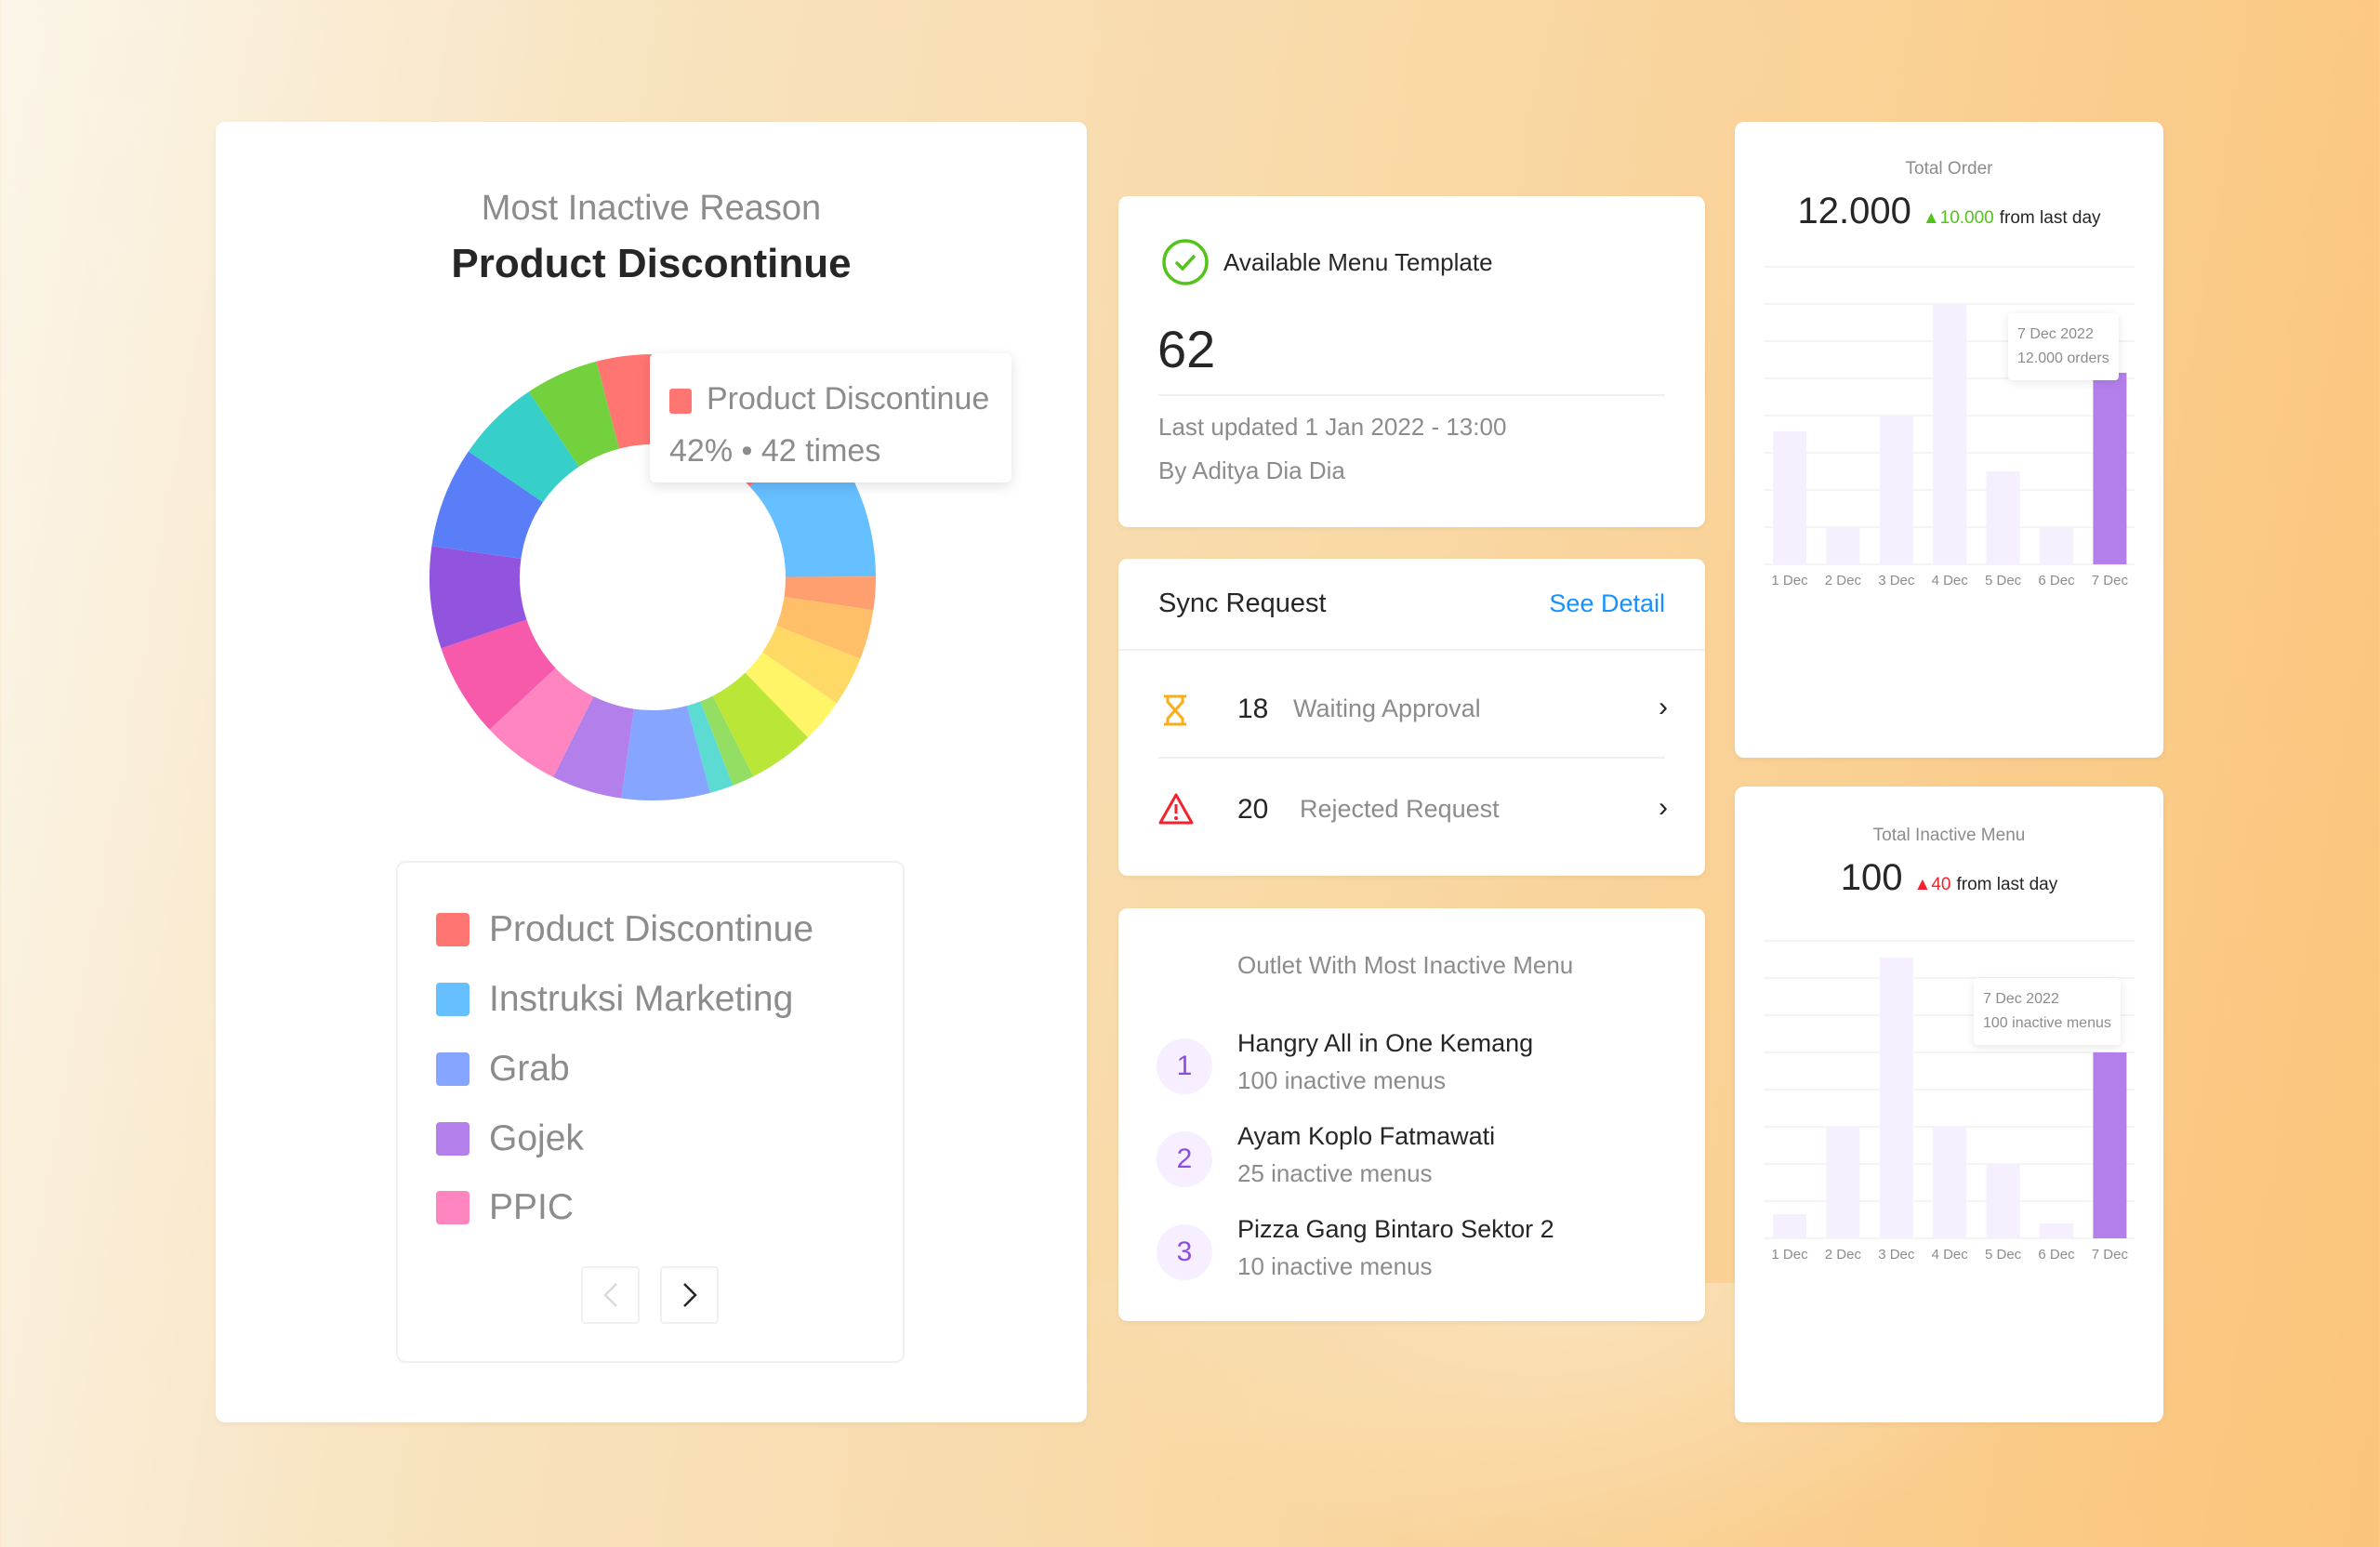 The image size is (2380, 1547). What do you see at coordinates (2047, 1011) in the screenshot?
I see `inactive-tooltip: 7 Dec 2022 100 inactive menus` at bounding box center [2047, 1011].